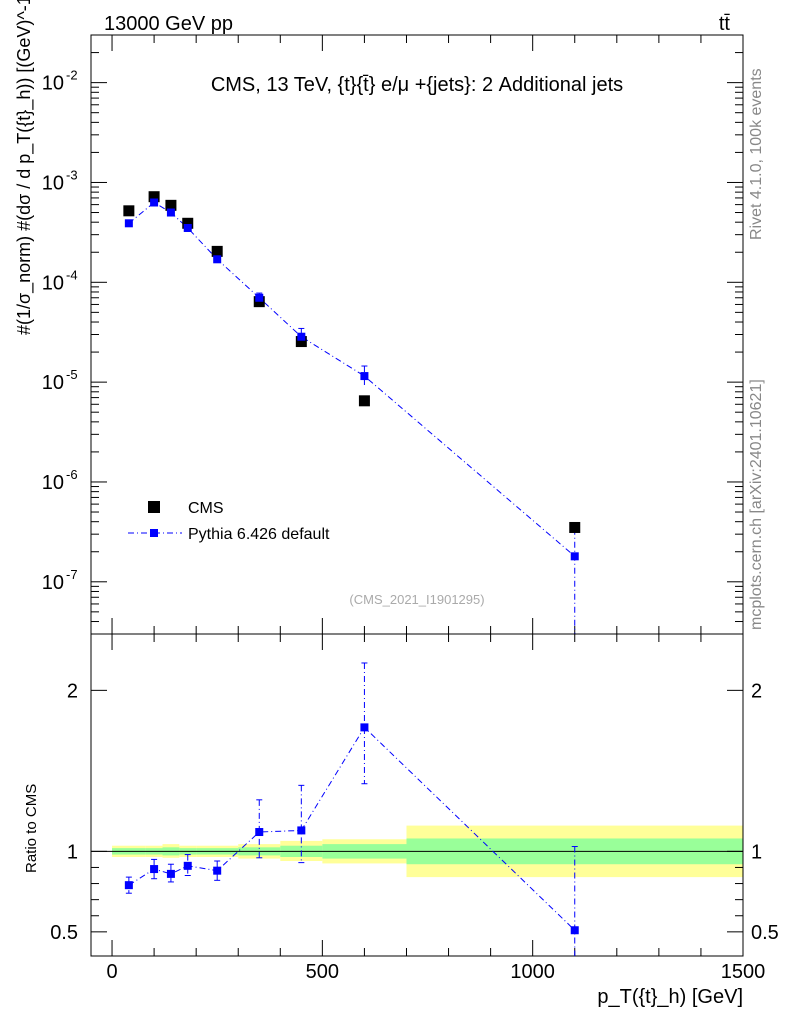 This screenshot has height=1024, width=786. What do you see at coordinates (259, 534) in the screenshot?
I see `legend-pythia-label: Pythia 6.426 default` at bounding box center [259, 534].